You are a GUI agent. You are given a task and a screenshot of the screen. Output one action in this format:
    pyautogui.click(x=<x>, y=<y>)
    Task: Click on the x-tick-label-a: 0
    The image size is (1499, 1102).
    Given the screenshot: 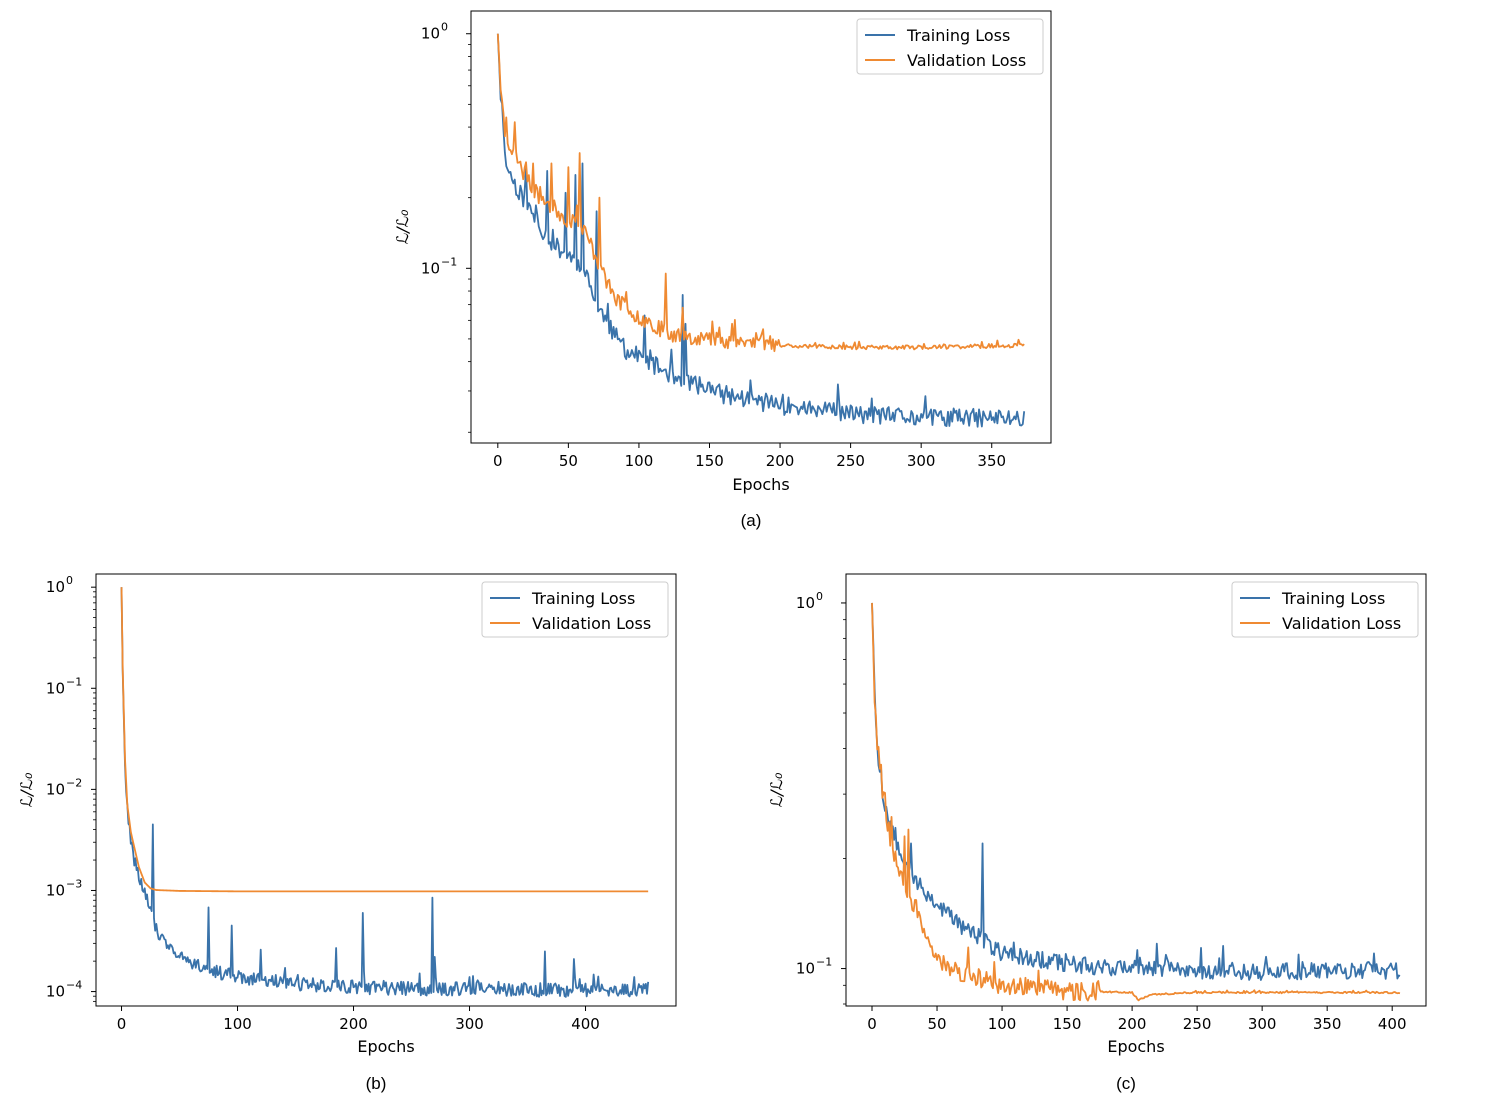 What is the action you would take?
    pyautogui.click(x=498, y=461)
    